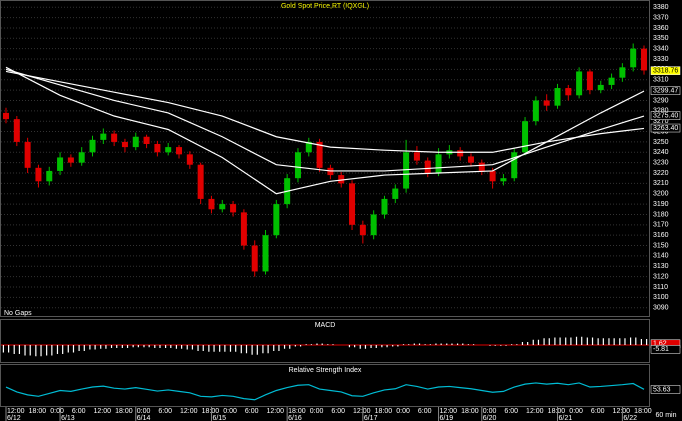 The image size is (682, 421). I want to click on last-value-label: 3318.76, so click(665, 71).